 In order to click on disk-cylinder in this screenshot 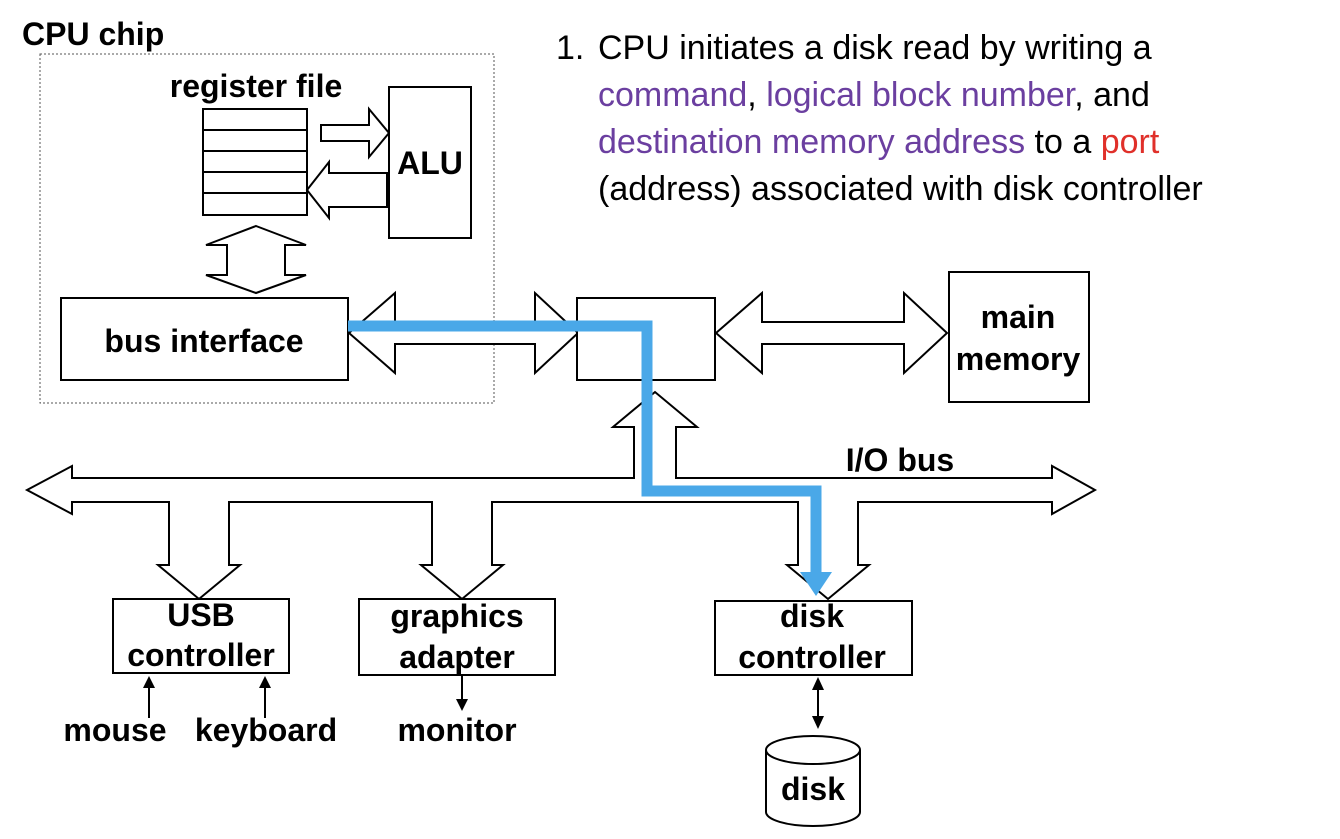, I will do `click(813, 781)`.